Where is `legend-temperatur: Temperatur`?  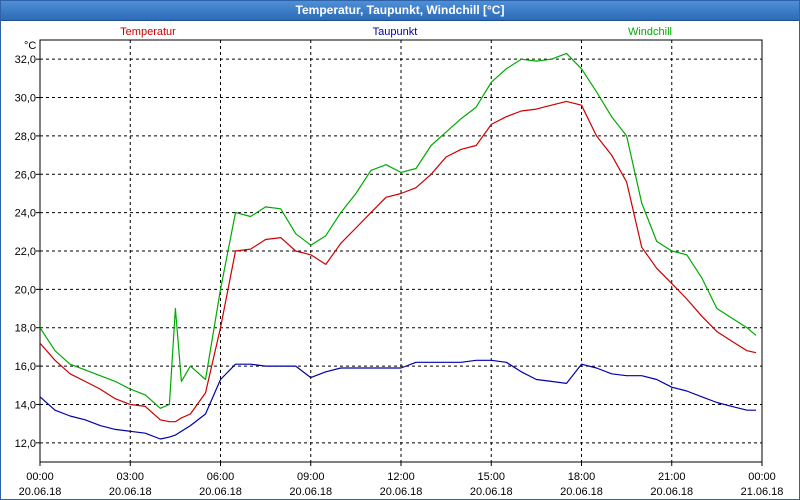
legend-temperatur: Temperatur is located at coordinates (148, 32).